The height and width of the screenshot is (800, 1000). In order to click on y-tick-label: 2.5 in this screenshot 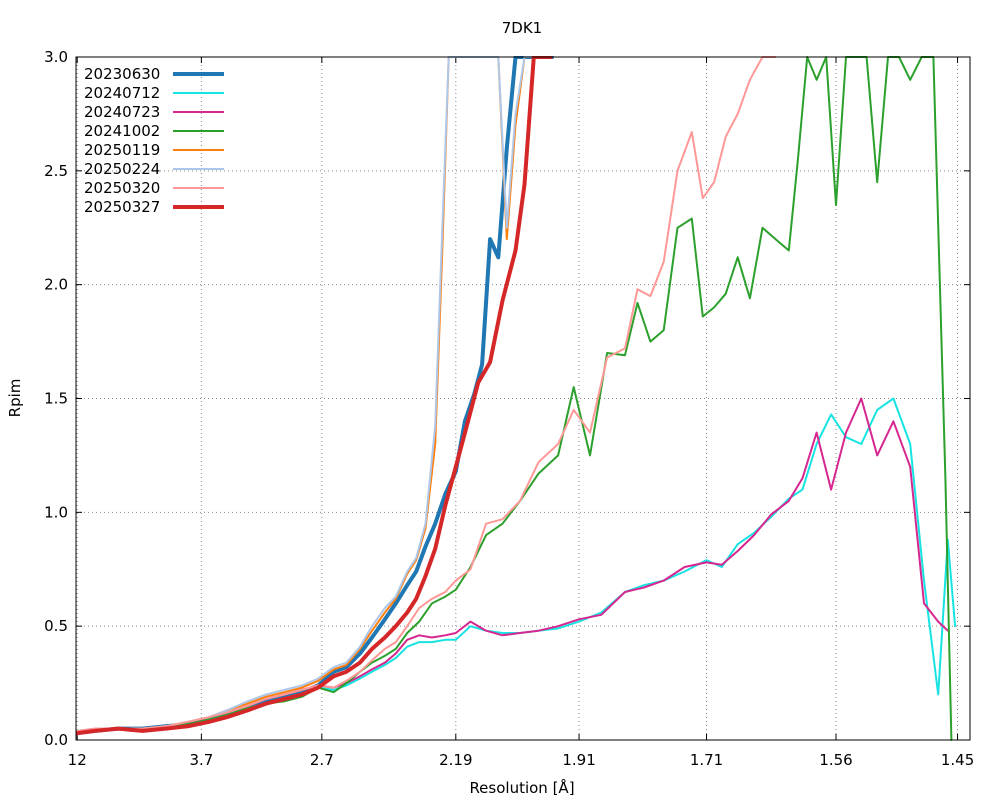, I will do `click(56, 171)`.